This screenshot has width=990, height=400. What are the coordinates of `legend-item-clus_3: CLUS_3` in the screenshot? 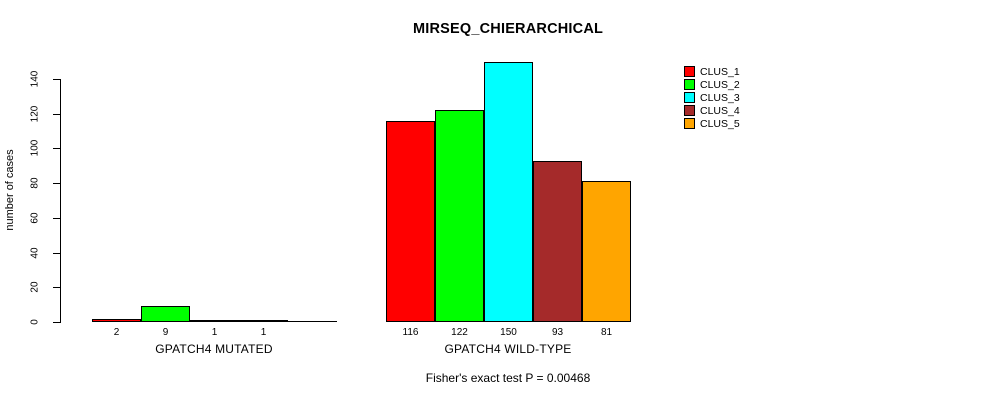 It's located at (712, 97).